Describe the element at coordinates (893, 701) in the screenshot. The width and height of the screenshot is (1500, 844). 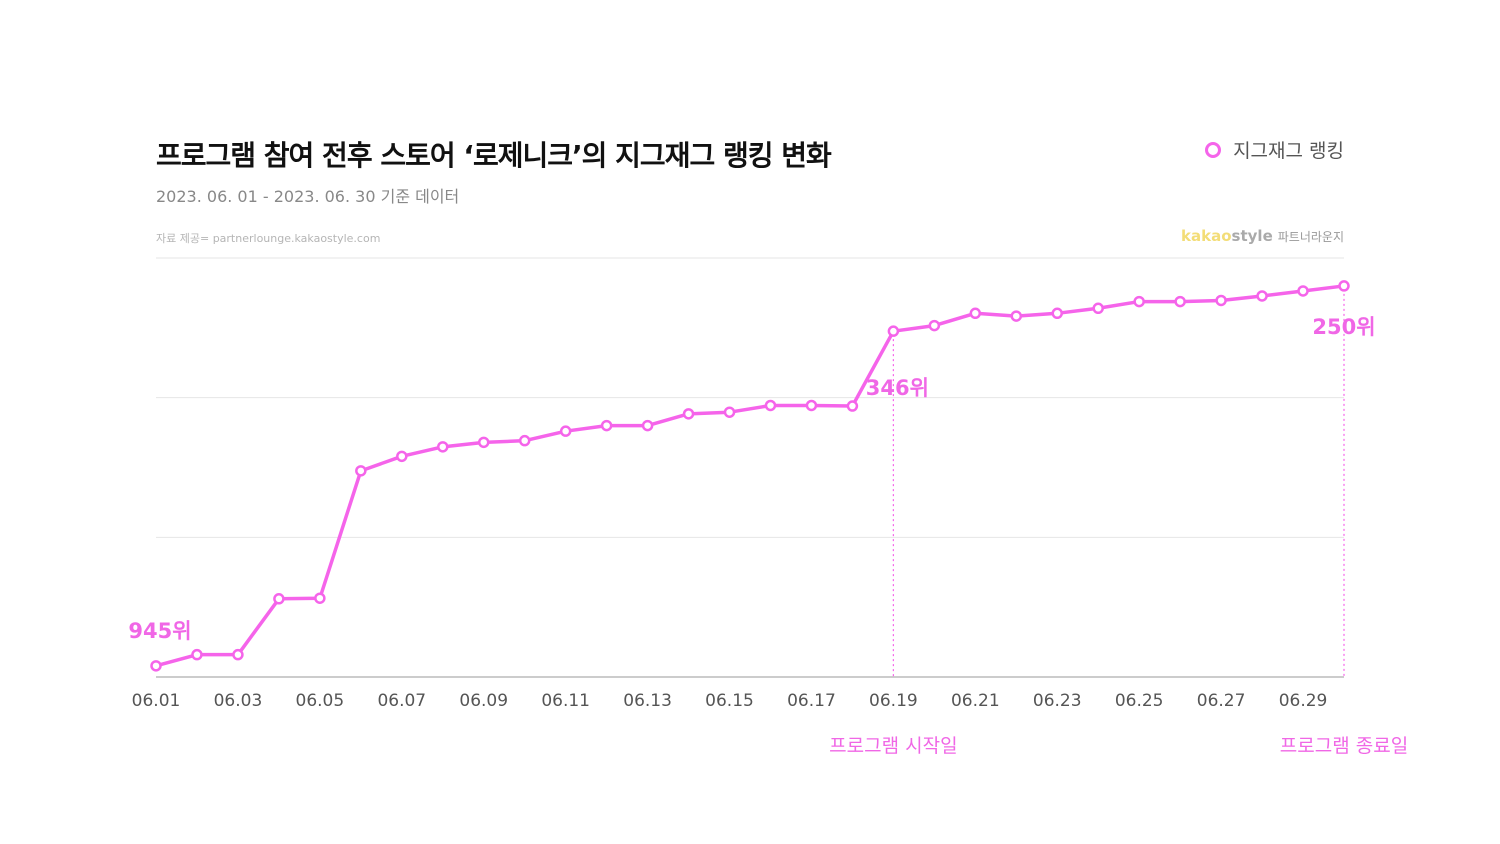
I see `x-tick-label: 06.19` at that location.